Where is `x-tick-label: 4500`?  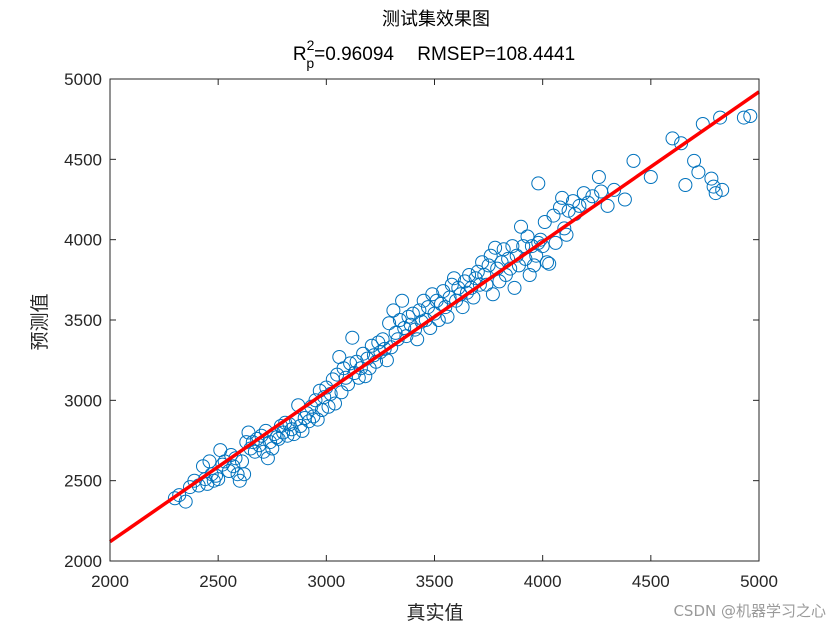
x-tick-label: 4500 is located at coordinates (651, 581).